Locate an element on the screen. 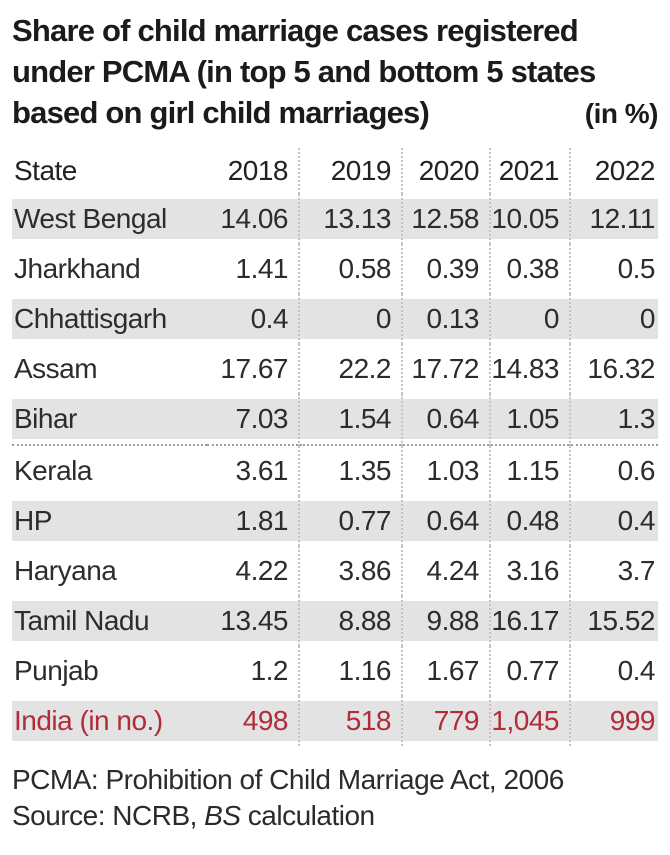 This screenshot has height=855, width=670. value-cell: 12.11 is located at coordinates (613, 219).